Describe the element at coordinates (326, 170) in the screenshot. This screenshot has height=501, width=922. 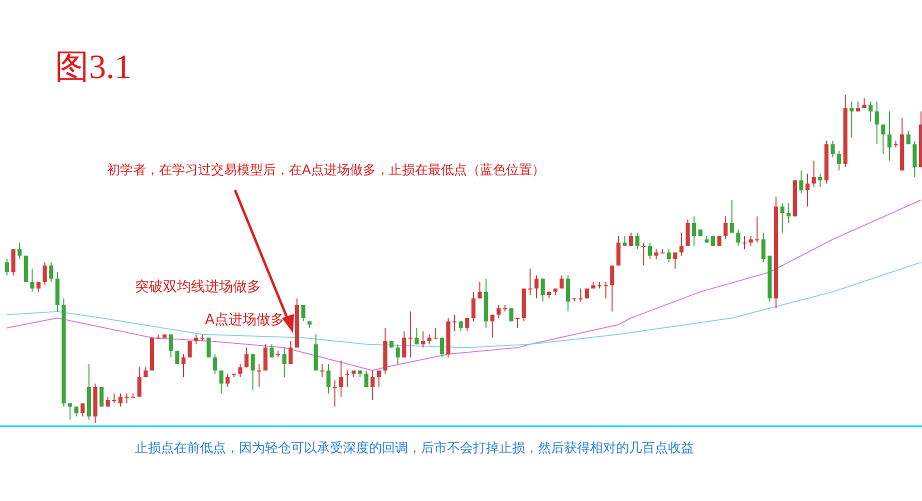
I see `annotation: 初学者，在学习过交易模型后，在A点进场做多，止损在最低点（蓝色位置）` at that location.